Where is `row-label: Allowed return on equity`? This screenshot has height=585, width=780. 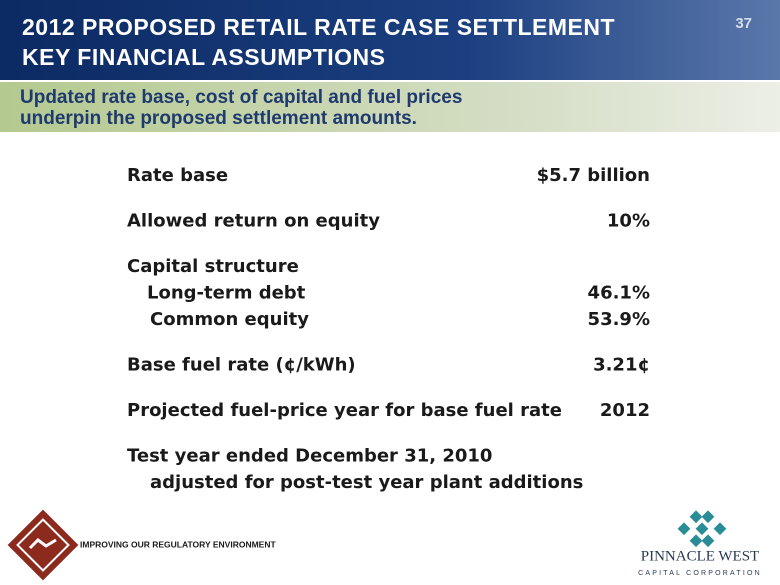
row-label: Allowed return on equity is located at coordinates (253, 221).